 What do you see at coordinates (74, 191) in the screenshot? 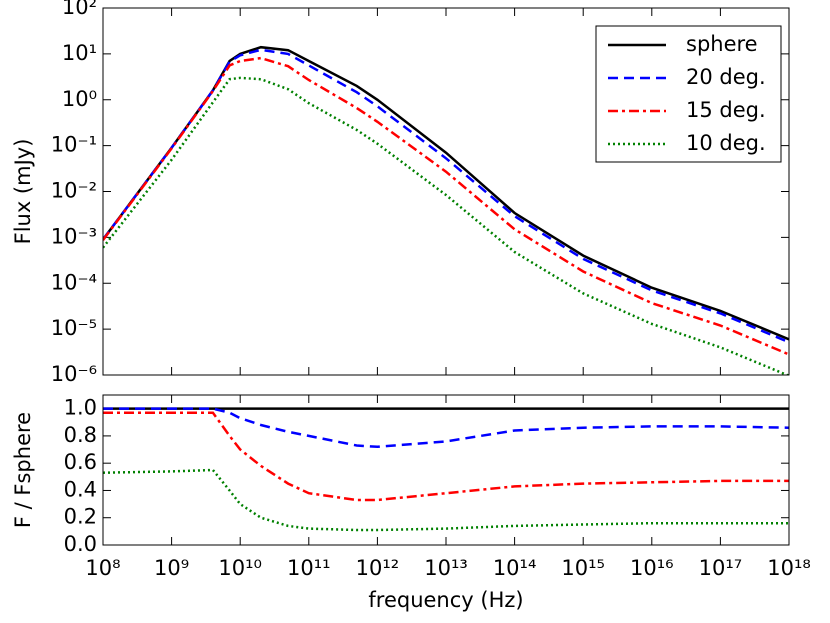
I see `y-tick-label: 10⁻²` at bounding box center [74, 191].